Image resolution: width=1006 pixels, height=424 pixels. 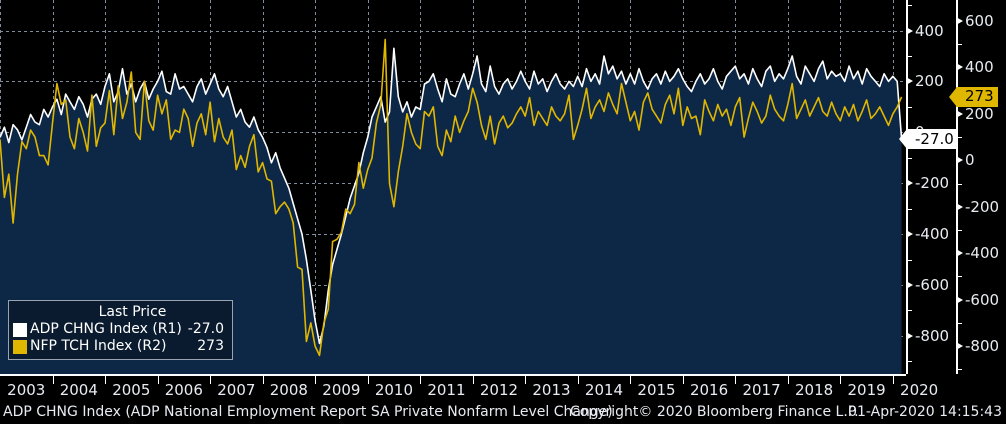 What do you see at coordinates (205, 329) in the screenshot?
I see `legend-series-value: -27.0` at bounding box center [205, 329].